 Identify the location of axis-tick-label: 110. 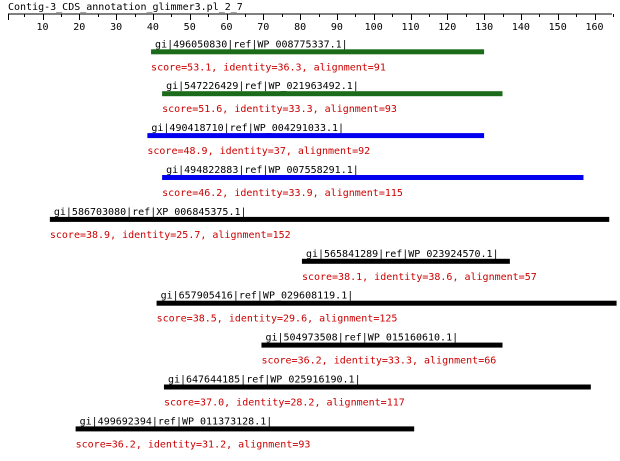
(410, 27).